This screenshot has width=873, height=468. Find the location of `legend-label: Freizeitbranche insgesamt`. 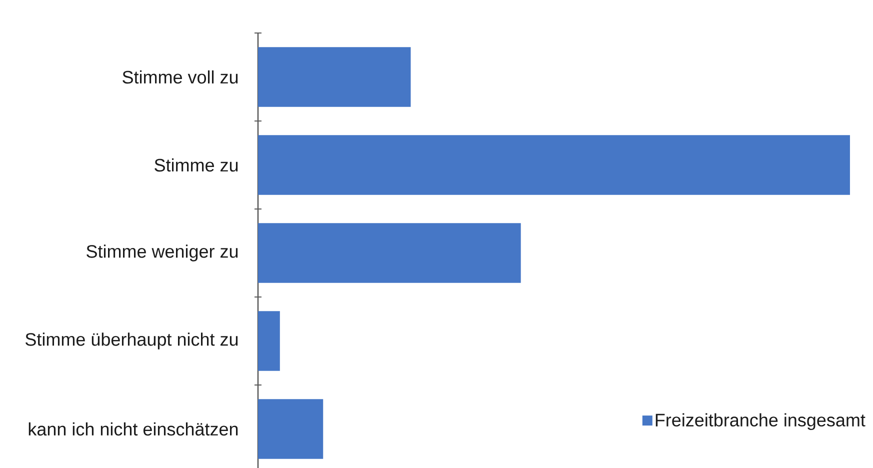

legend-label: Freizeitbranche insgesamt is located at coordinates (761, 421).